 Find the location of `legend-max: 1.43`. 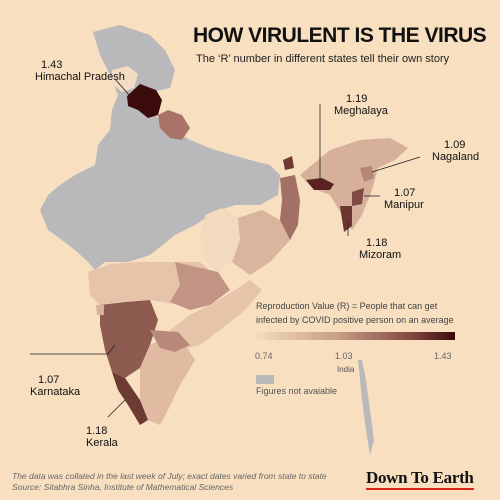

legend-max: 1.43 is located at coordinates (443, 356).